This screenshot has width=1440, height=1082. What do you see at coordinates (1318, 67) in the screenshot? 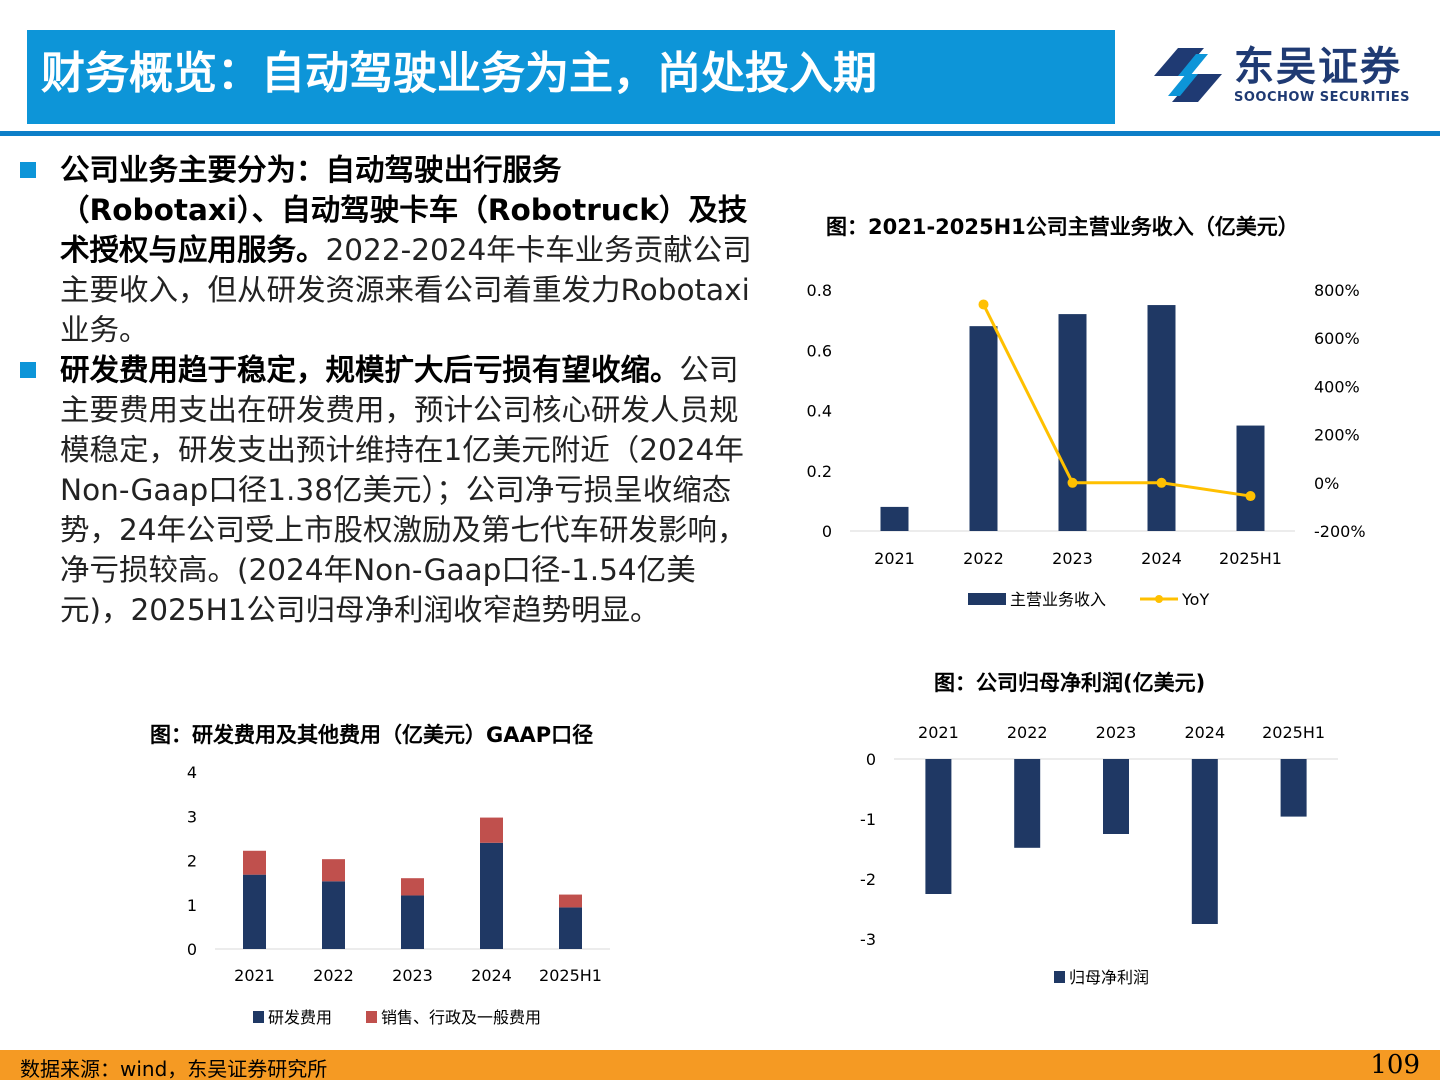
I see `logo-chinese-name: 东吴证券` at bounding box center [1318, 67].